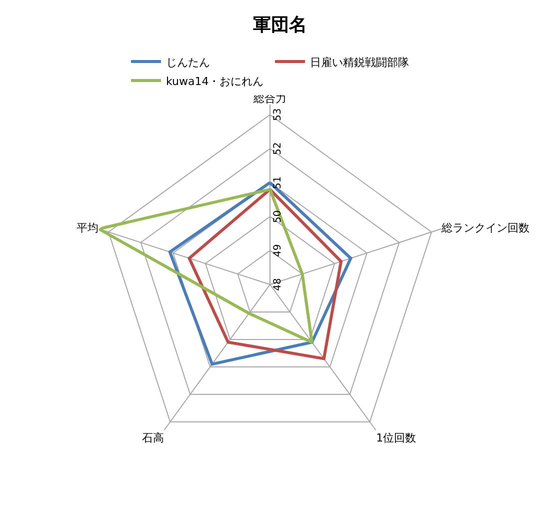  Describe the element at coordinates (278, 216) in the screenshot. I see `y-tick-label: 50` at that location.